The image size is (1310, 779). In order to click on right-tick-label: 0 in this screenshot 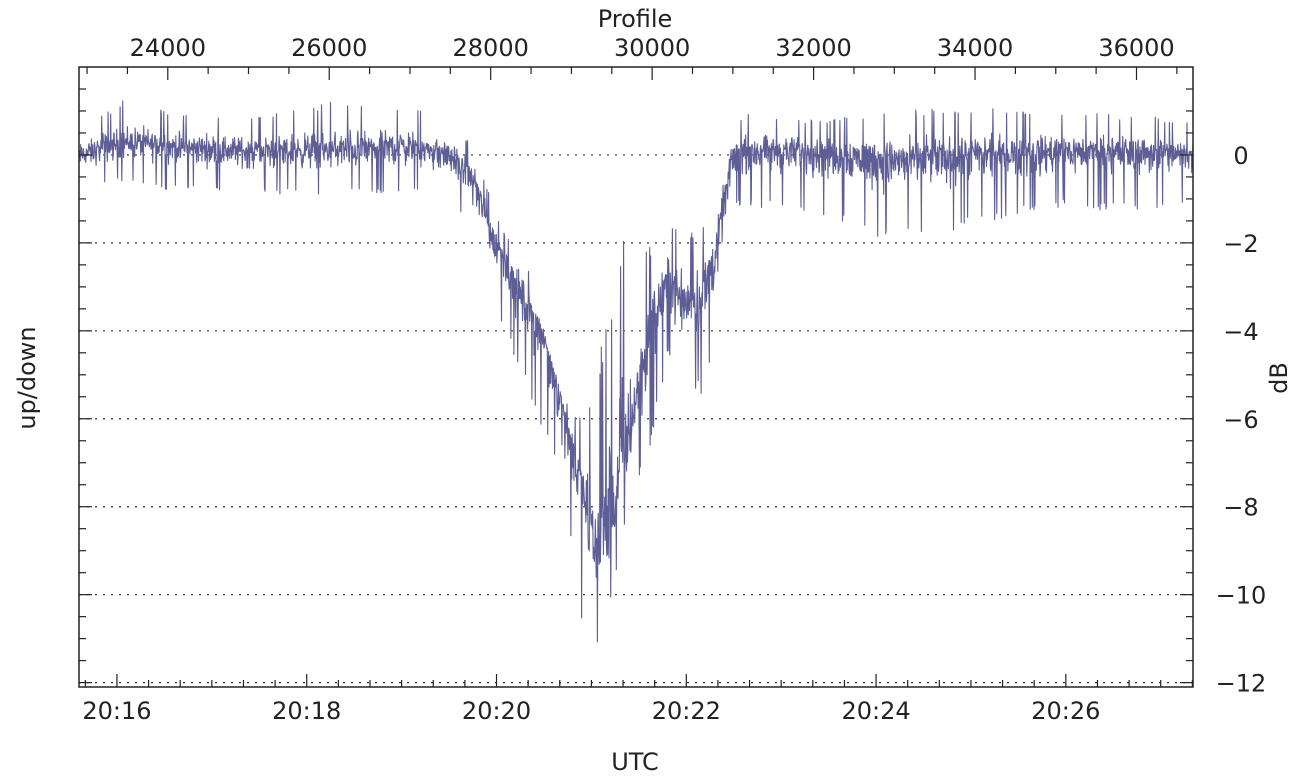, I will do `click(1240, 156)`.